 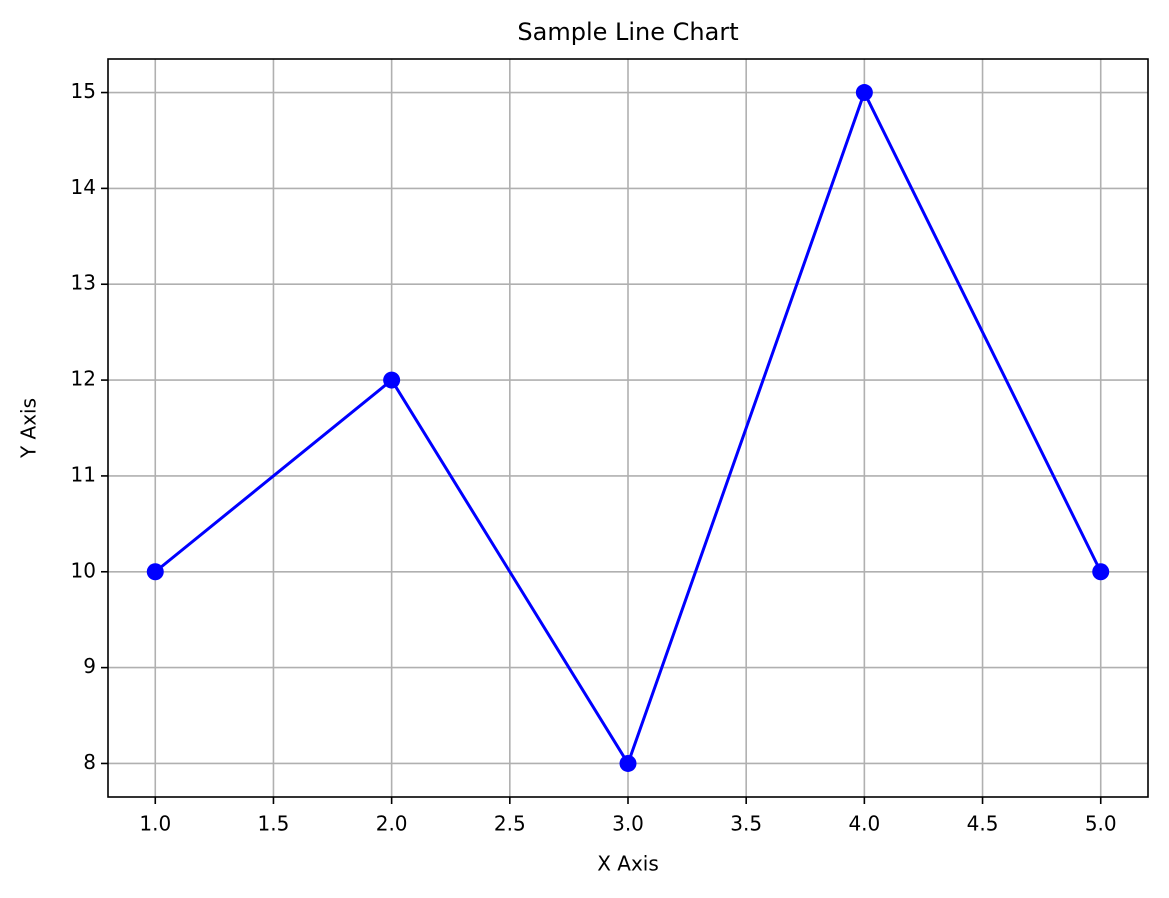 I want to click on x-tick-label: 5.0, so click(x=1101, y=824).